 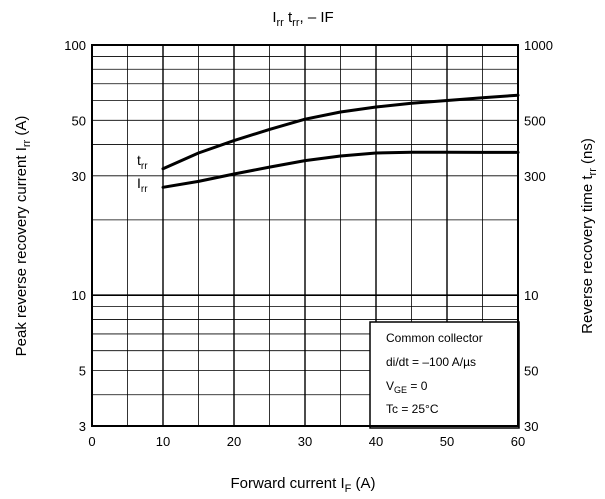 I want to click on y-right-tick-label: 1000, so click(x=538, y=45).